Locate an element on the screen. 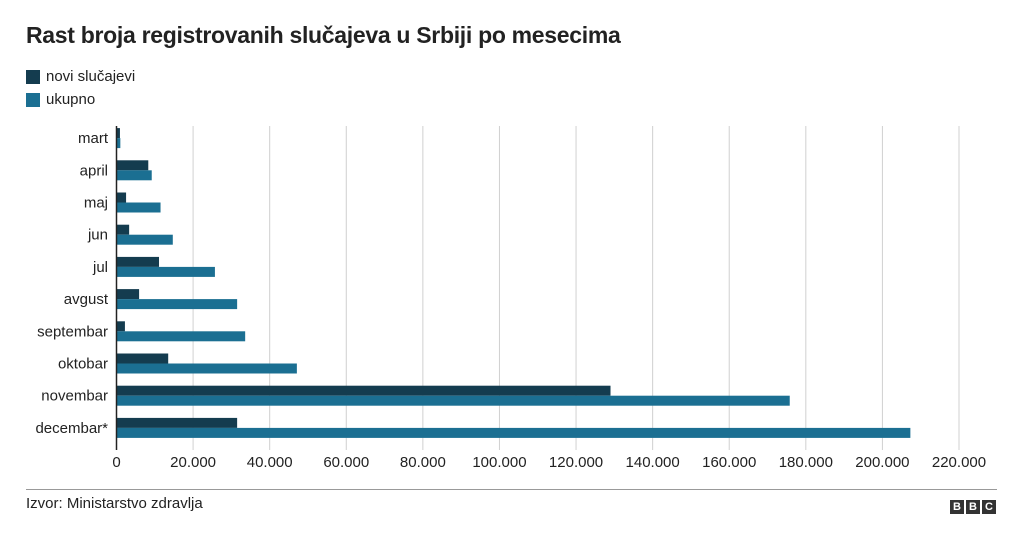 Image resolution: width=1024 pixels, height=539 pixels. y-category-label: jun is located at coordinates (97, 235).